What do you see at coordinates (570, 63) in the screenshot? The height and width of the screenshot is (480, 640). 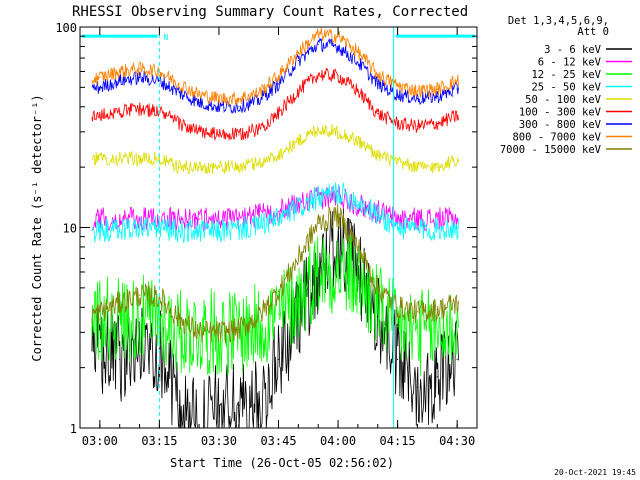 I see `legend-label: 6 - 12 keV` at bounding box center [570, 63].